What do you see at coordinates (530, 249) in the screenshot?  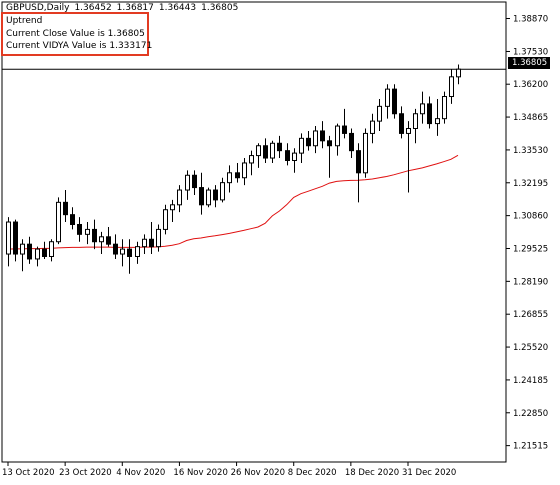 I see `y-tick-label: 1.29525` at bounding box center [530, 249].